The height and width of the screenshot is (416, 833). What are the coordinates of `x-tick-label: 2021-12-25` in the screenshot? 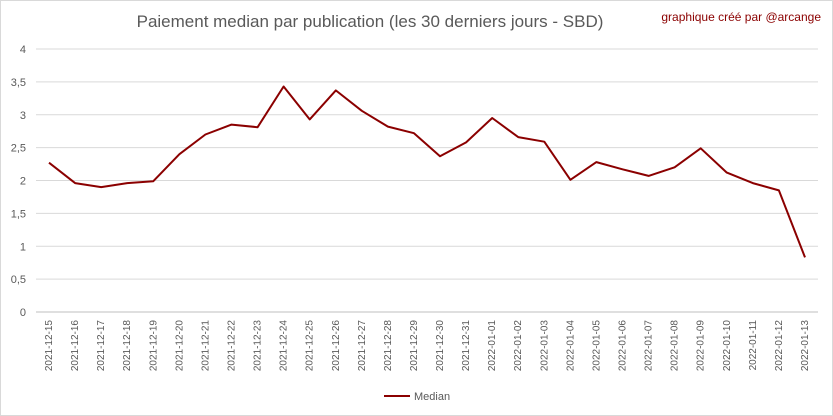 It's located at (310, 346).